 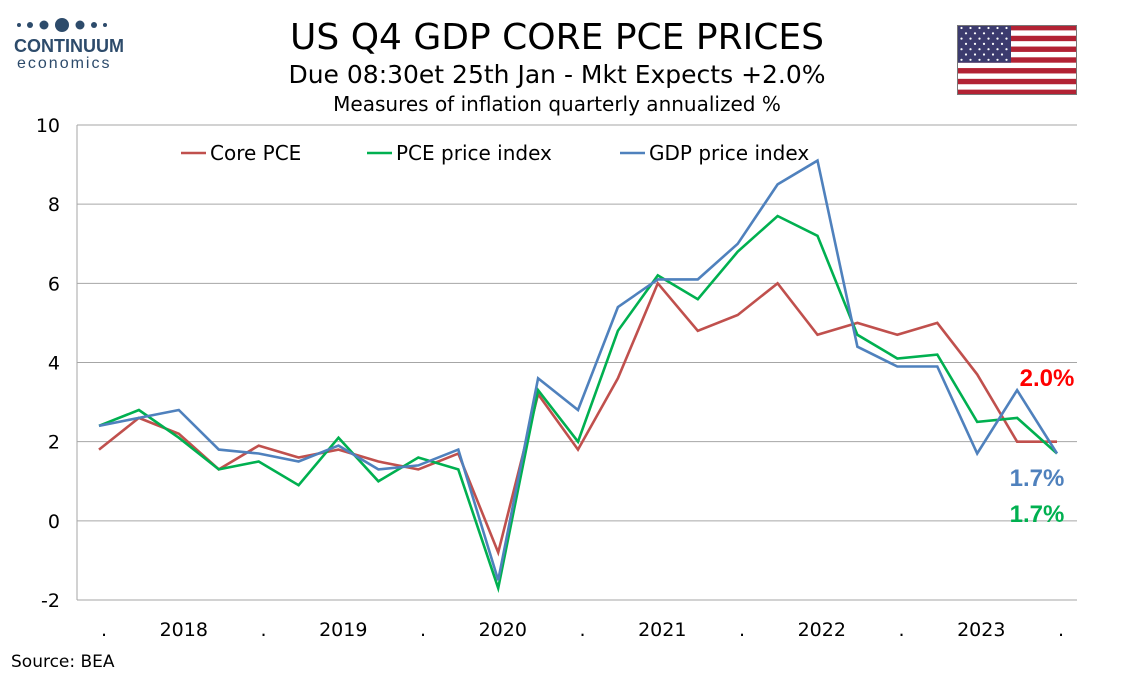 What do you see at coordinates (822, 630) in the screenshot?
I see `x-tick-label: 2022` at bounding box center [822, 630].